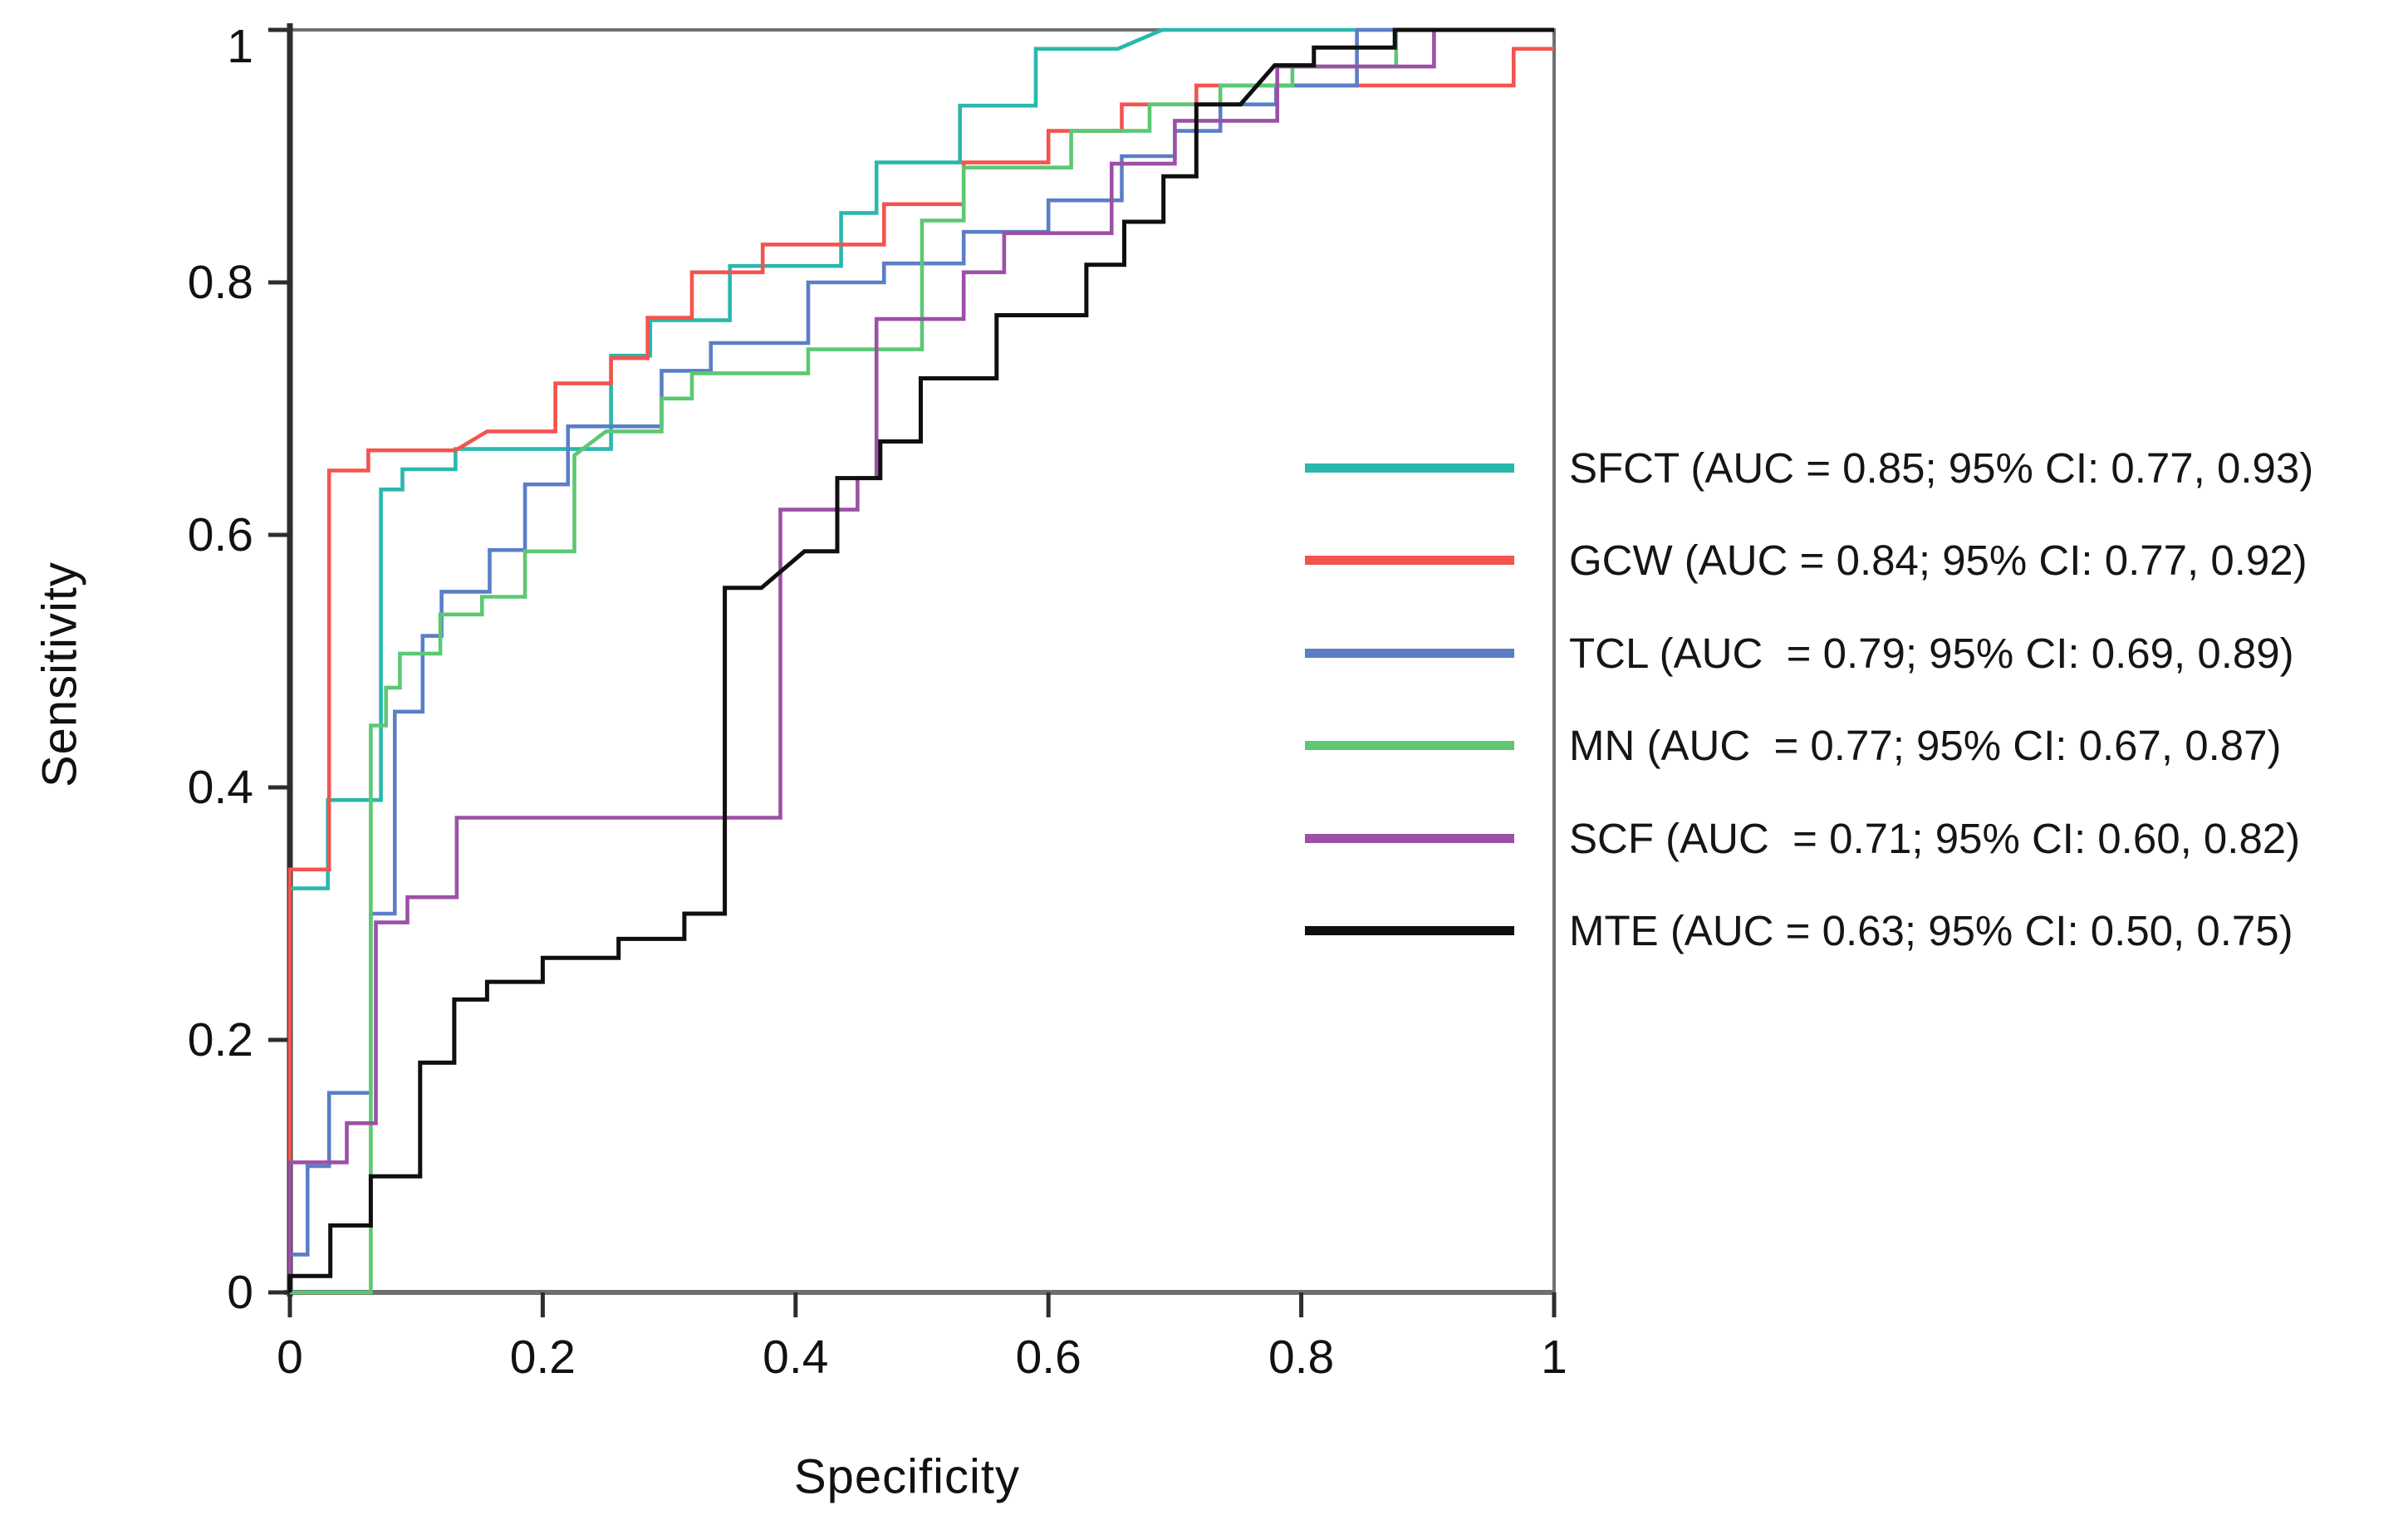 The height and width of the screenshot is (1515, 2408). What do you see at coordinates (1941, 468) in the screenshot?
I see `legend-label-sfct: SFCT (AUC = 0.85; 95% CI: 0.77, 0.93)` at bounding box center [1941, 468].